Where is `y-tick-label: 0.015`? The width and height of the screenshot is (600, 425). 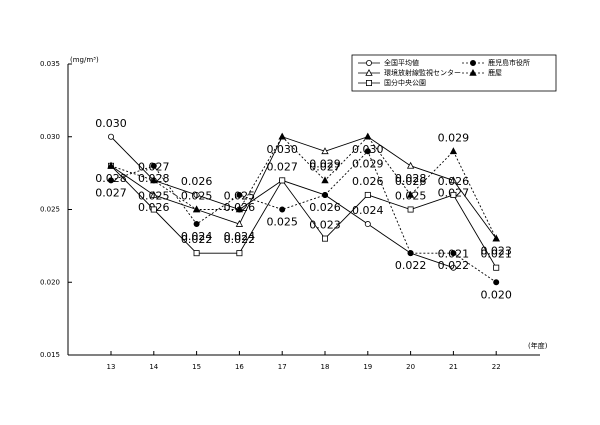 y-tick-label: 0.015 is located at coordinates (50, 355).